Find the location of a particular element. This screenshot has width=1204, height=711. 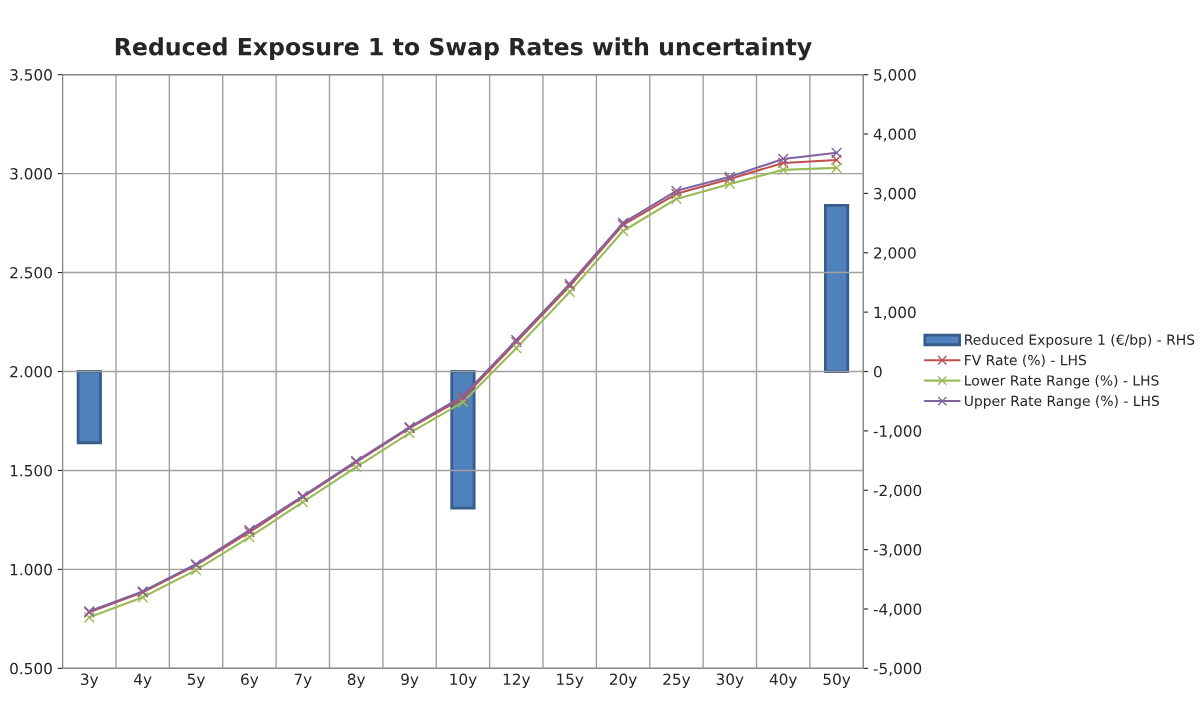

y2-tick-label: -1,000 is located at coordinates (897, 432).